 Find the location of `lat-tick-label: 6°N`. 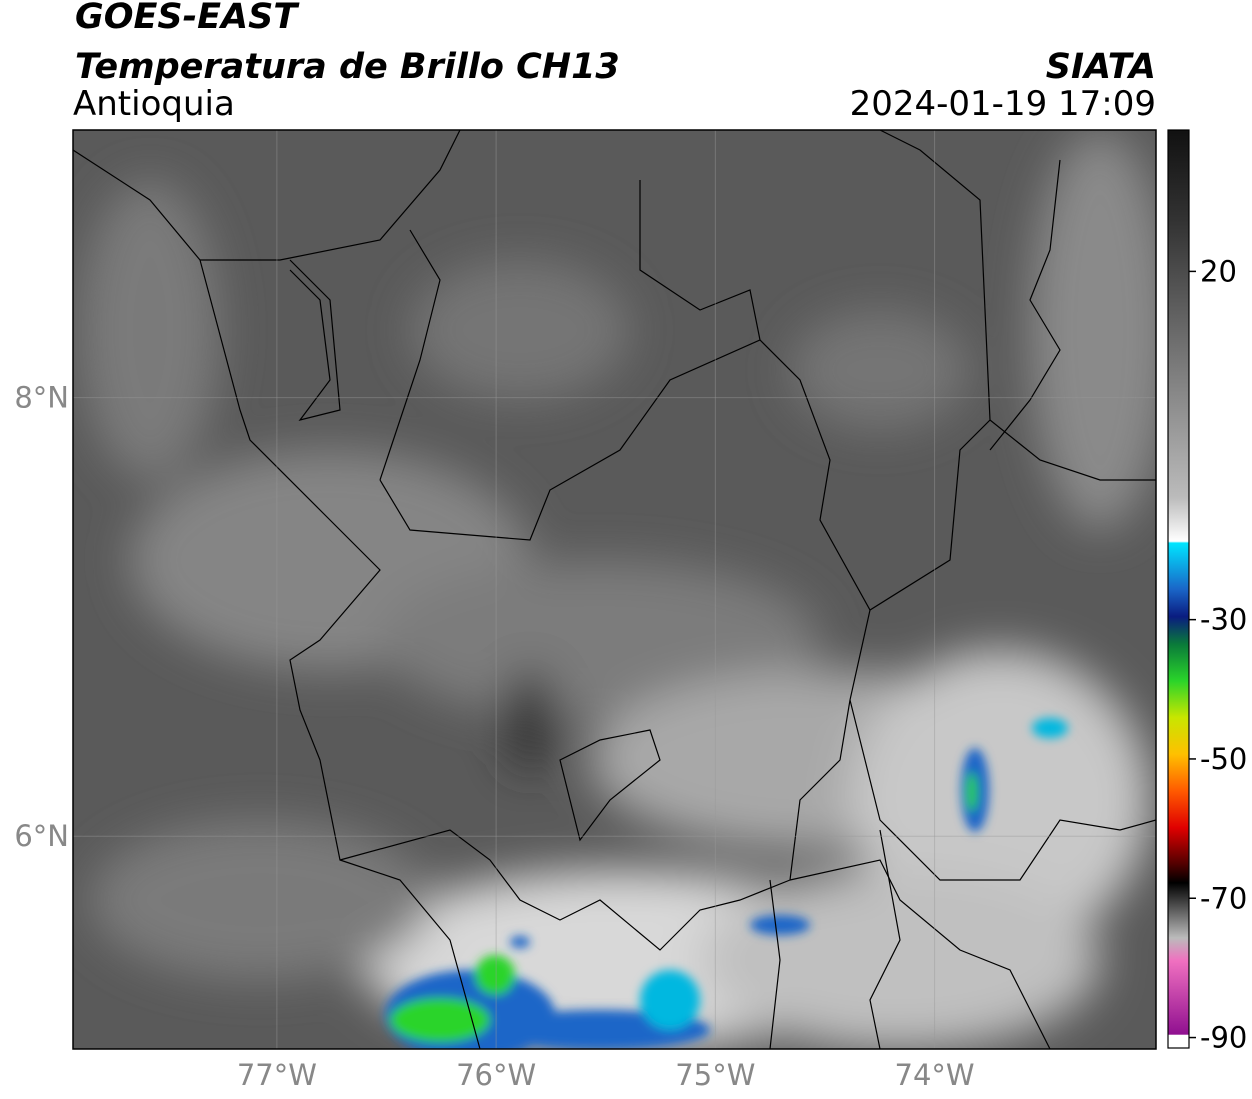

lat-tick-label: 6°N is located at coordinates (41, 836).